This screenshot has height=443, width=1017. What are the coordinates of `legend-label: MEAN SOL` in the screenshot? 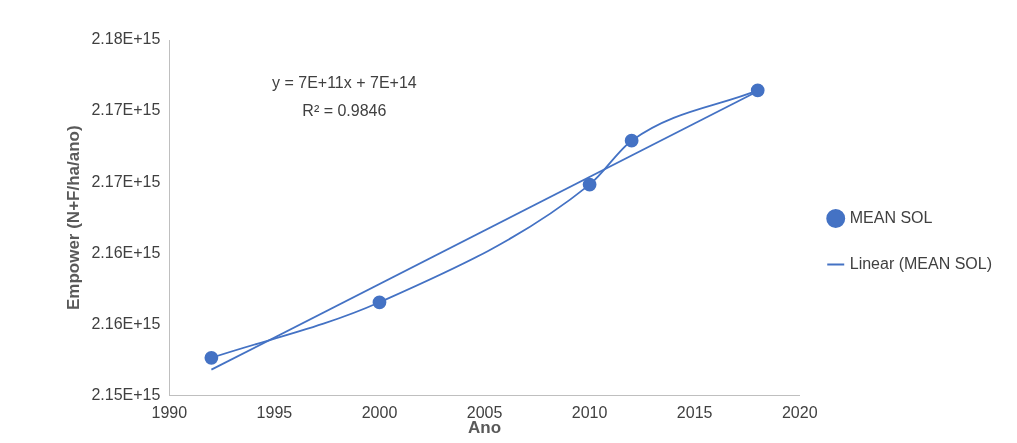 It's located at (891, 217).